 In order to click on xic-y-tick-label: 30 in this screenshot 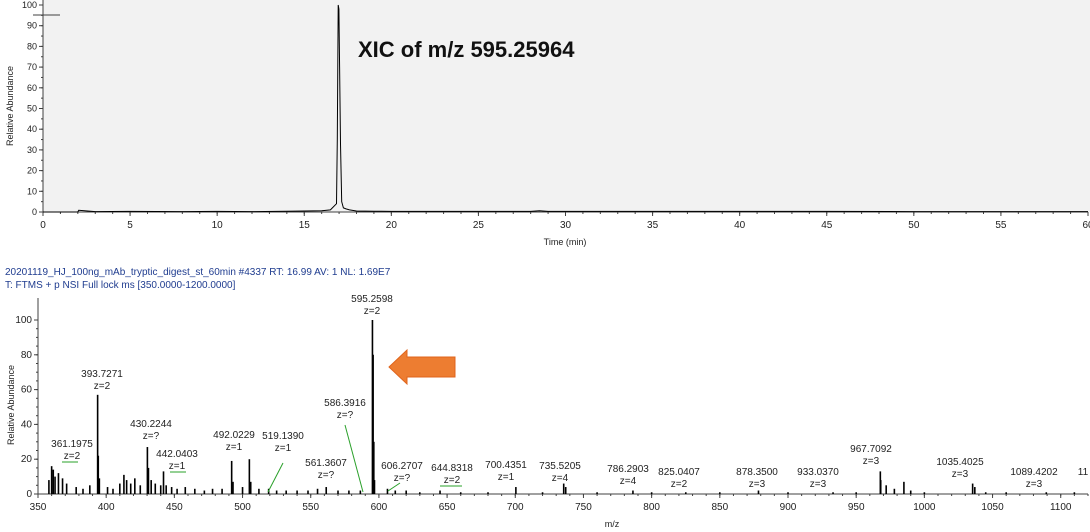, I will do `click(32, 150)`.